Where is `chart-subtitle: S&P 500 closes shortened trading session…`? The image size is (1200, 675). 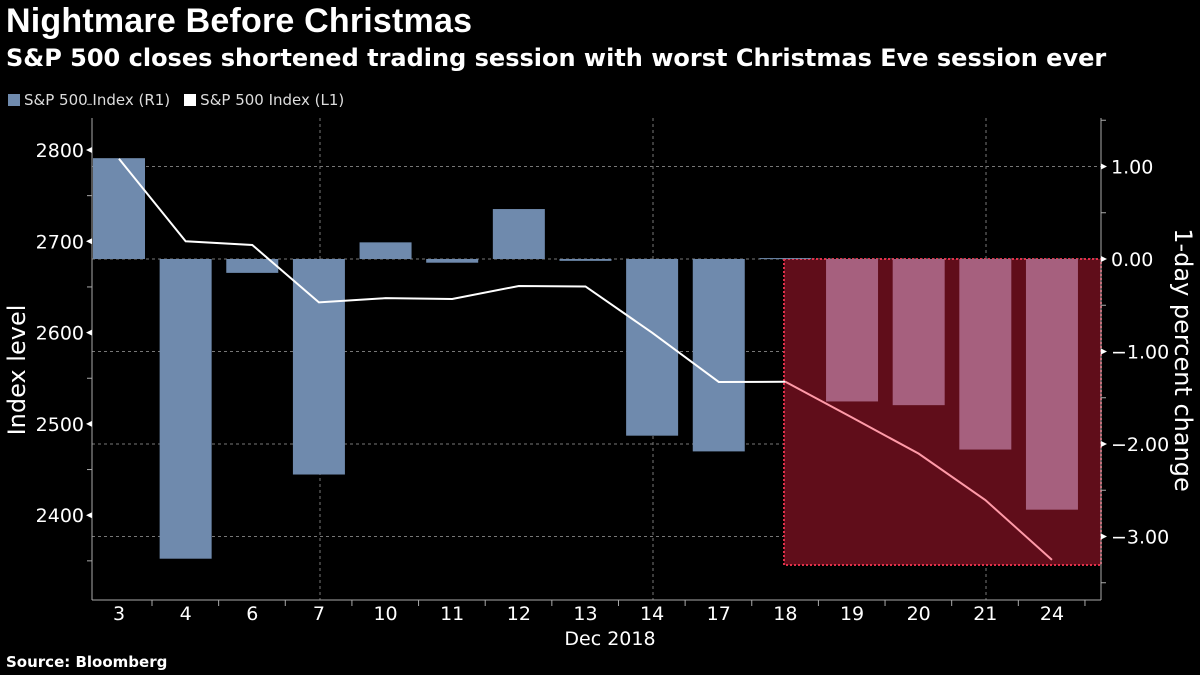 chart-subtitle: S&P 500 closes shortened trading session… is located at coordinates (556, 58).